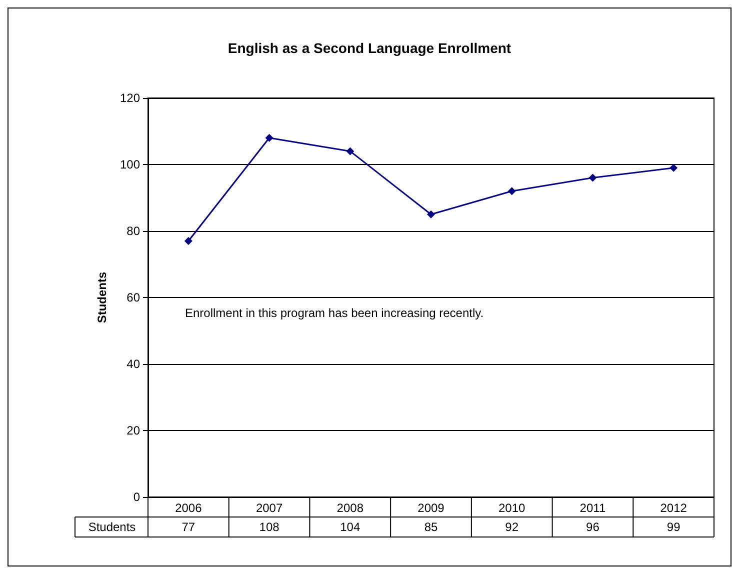 Image resolution: width=739 pixels, height=575 pixels. What do you see at coordinates (350, 527) in the screenshot?
I see `data-label: 104` at bounding box center [350, 527].